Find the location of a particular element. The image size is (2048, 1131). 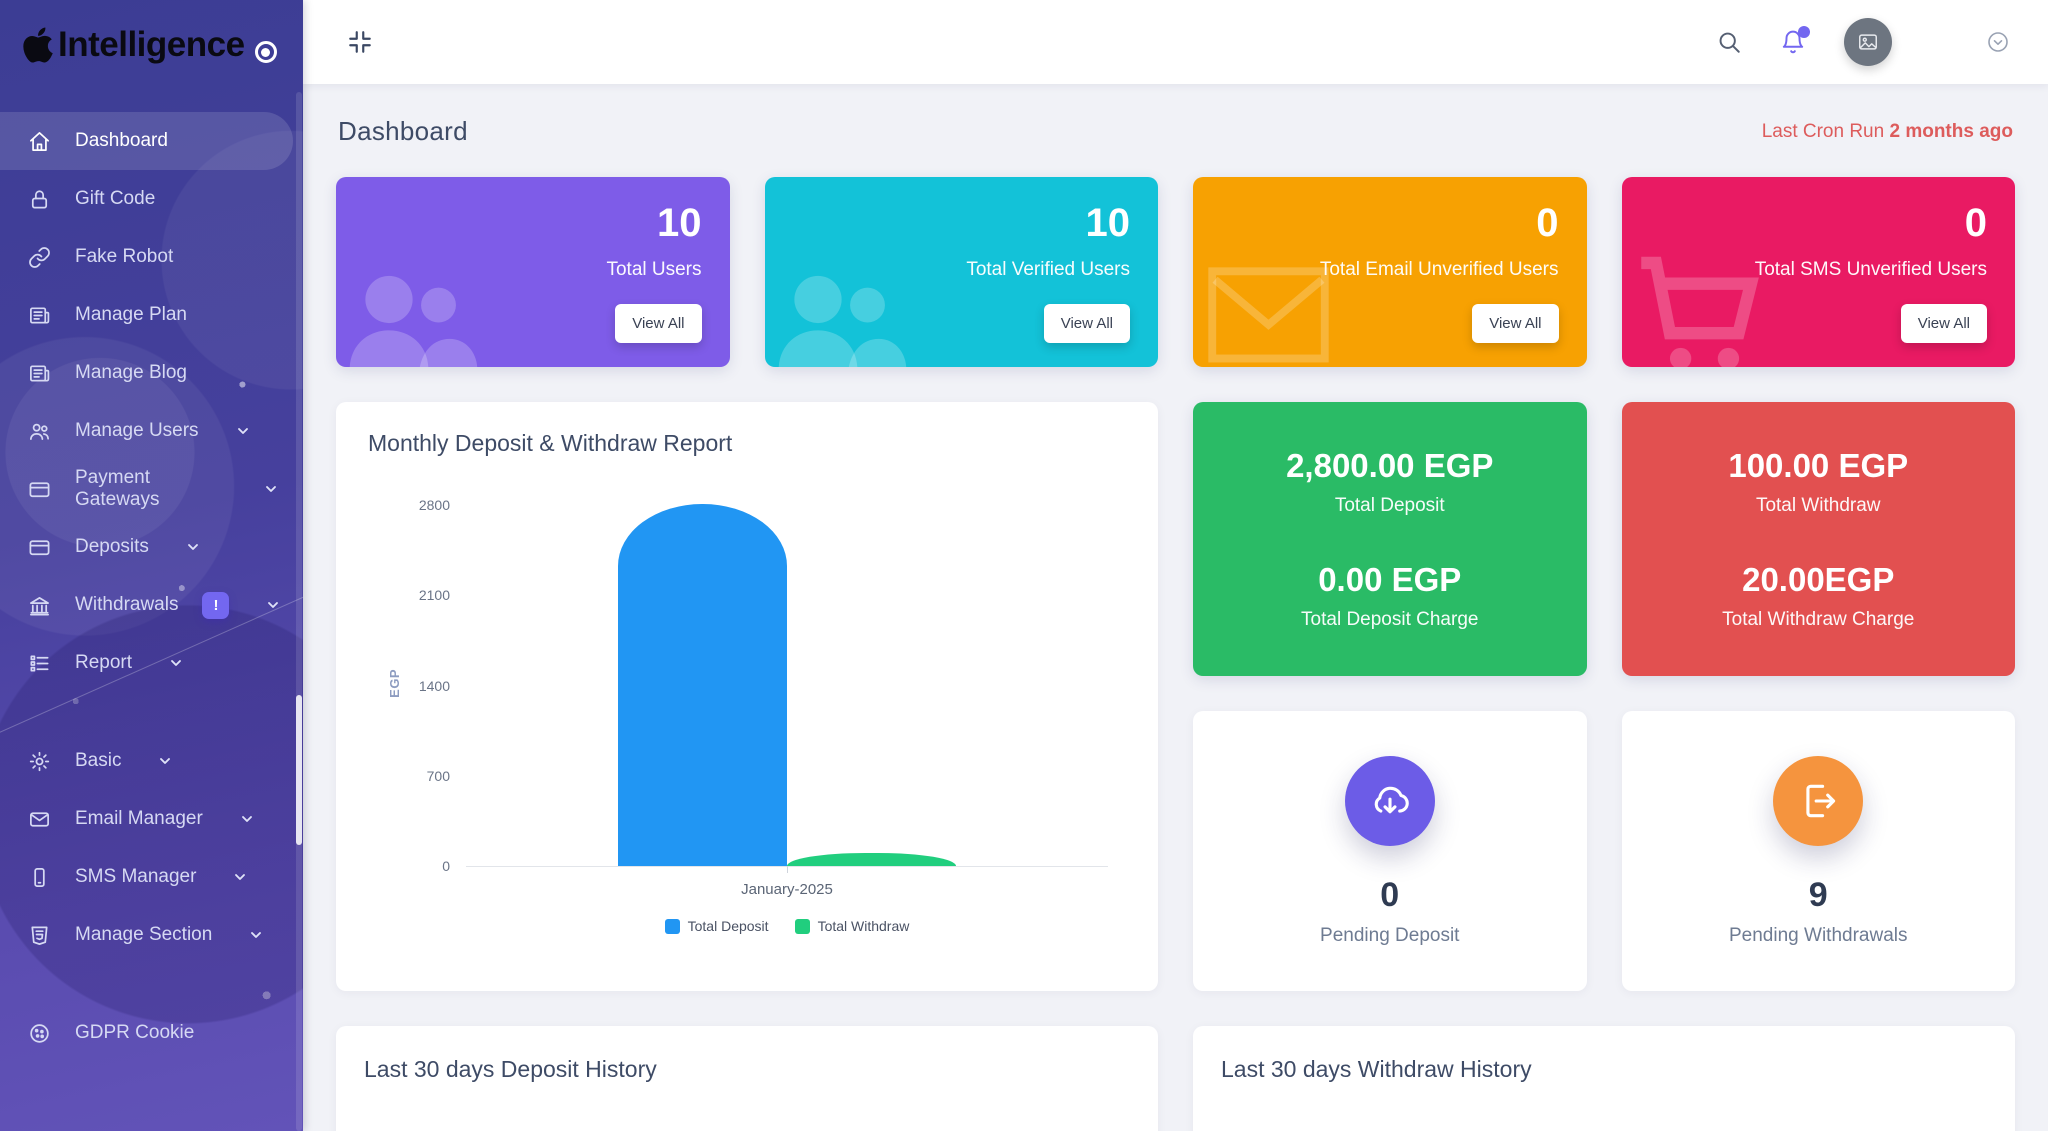

sidebar-item-label: Payment Gateways is located at coordinates (117, 488).